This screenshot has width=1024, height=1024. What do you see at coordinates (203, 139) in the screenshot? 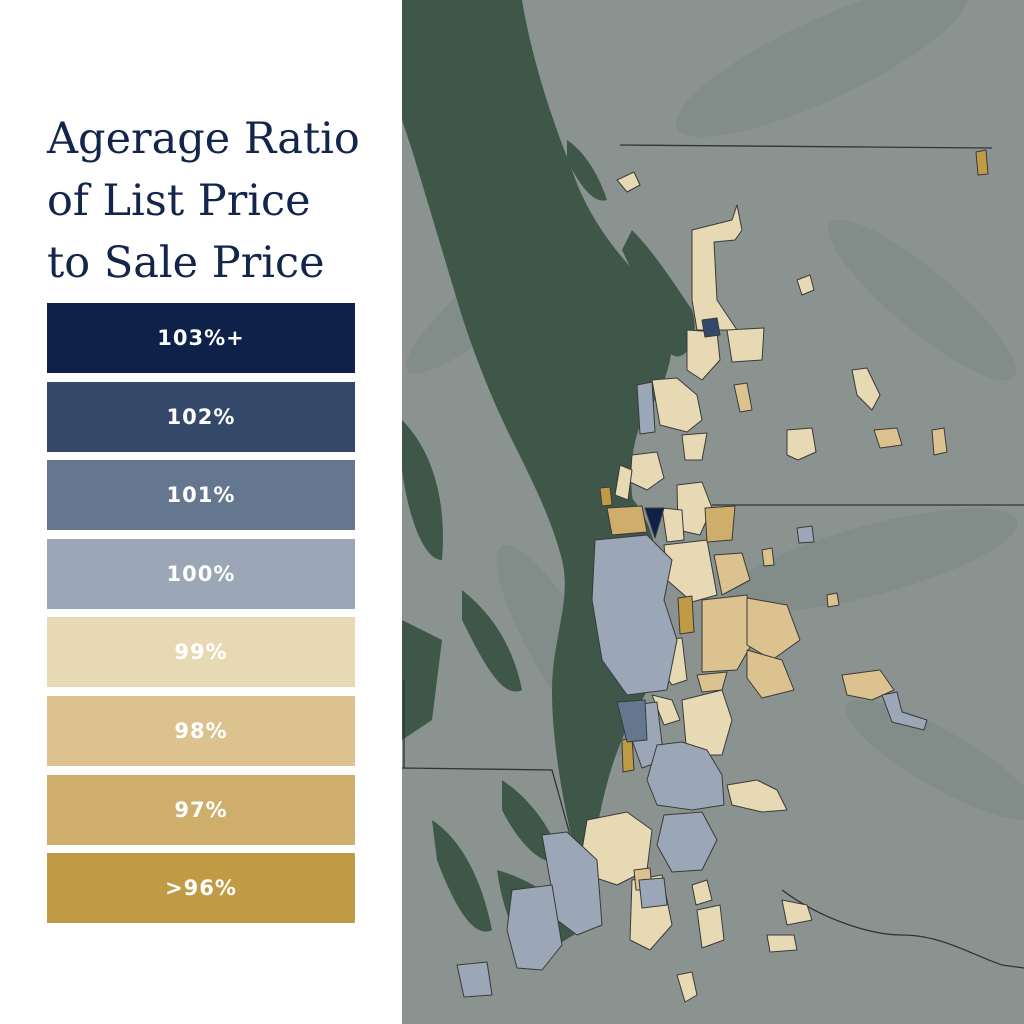
I see `title-line-1: Agerage Ratio` at bounding box center [203, 139].